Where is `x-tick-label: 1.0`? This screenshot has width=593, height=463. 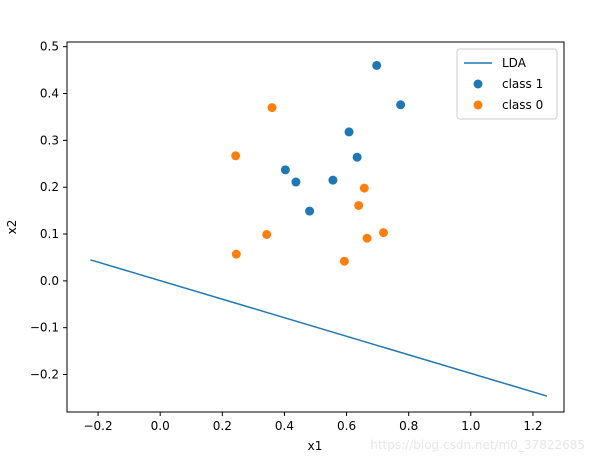
x-tick-label: 1.0 is located at coordinates (470, 426).